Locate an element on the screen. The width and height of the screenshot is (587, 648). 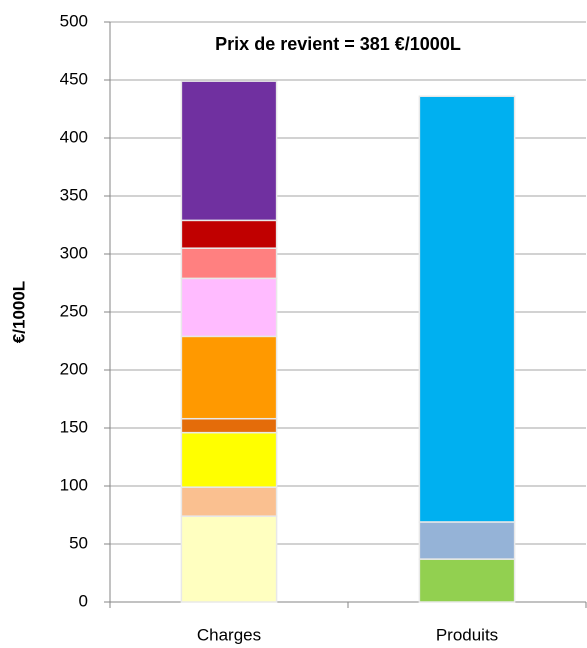
y-tick-label: 300 is located at coordinates (74, 252).